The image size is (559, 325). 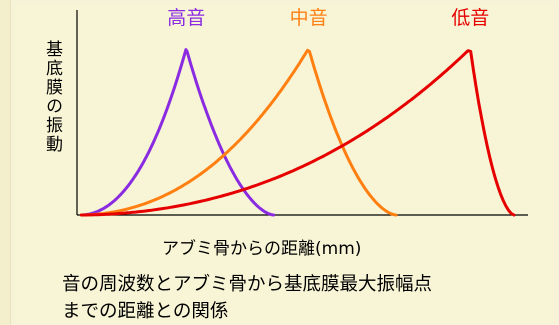 I want to click on x-axis-label: アブミ骨からの距離(mm), so click(x=262, y=249).